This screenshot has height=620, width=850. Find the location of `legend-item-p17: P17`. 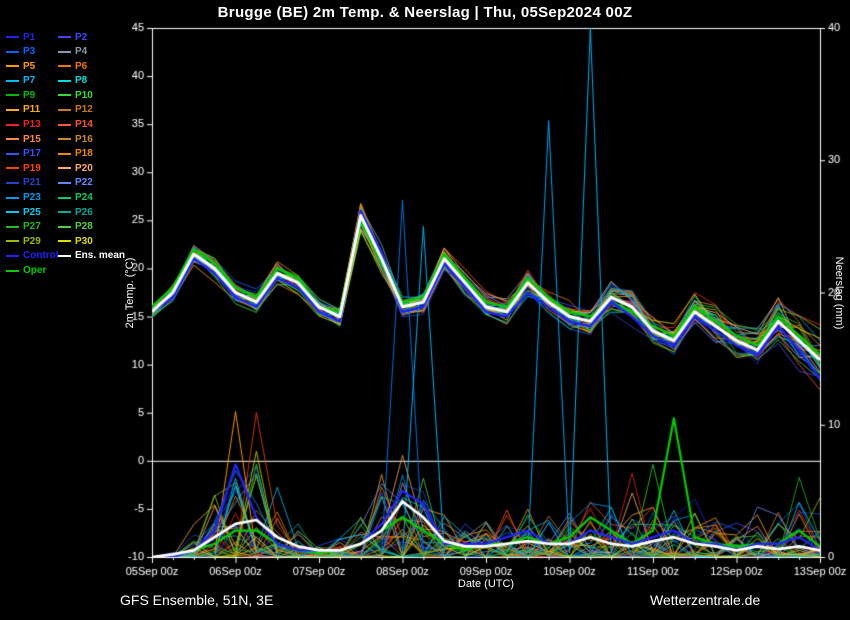

legend-item-p17: P17 is located at coordinates (31, 154).